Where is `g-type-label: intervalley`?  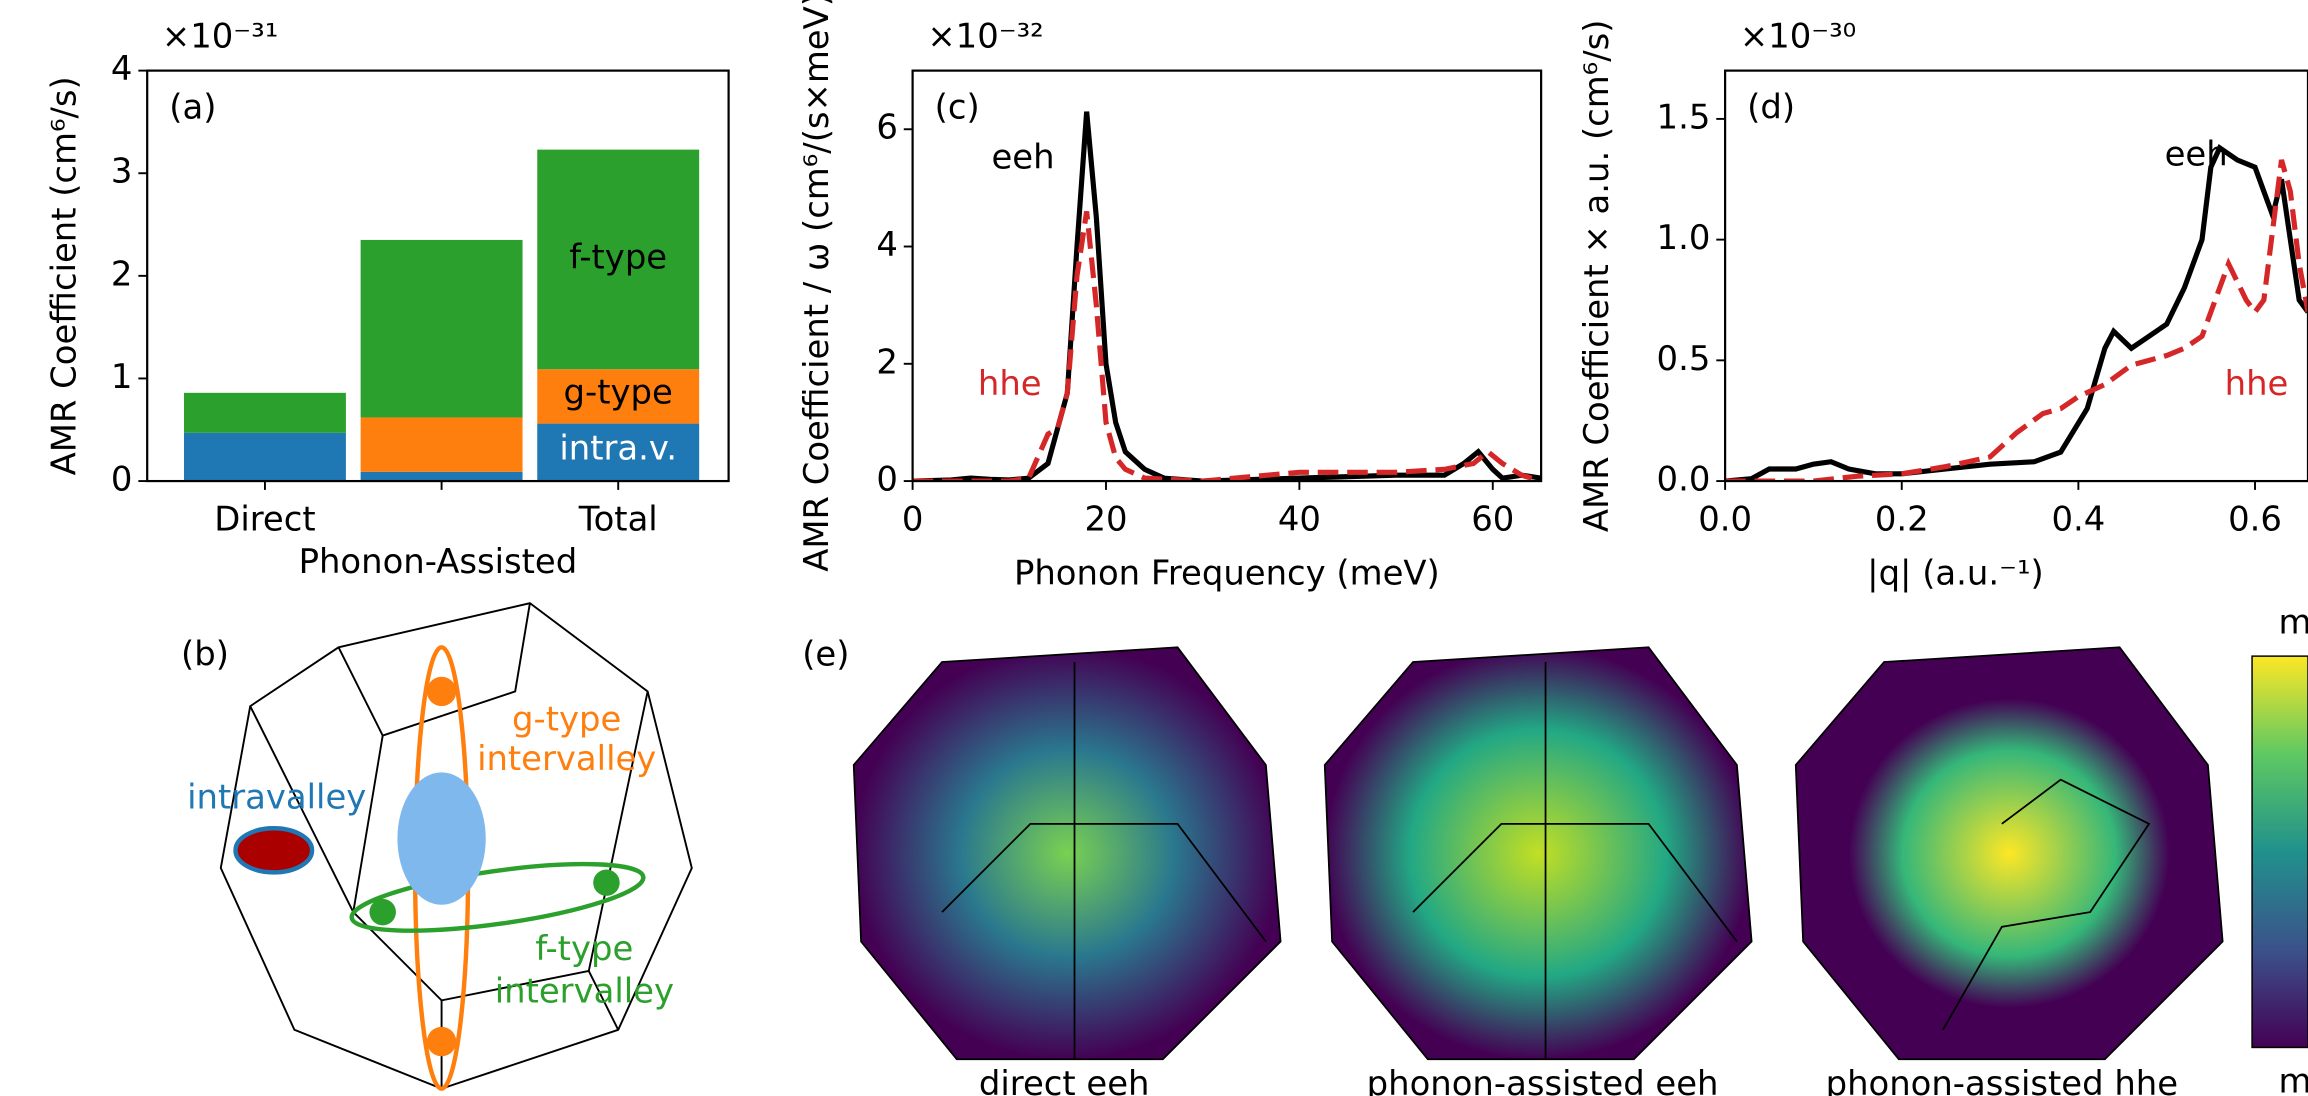
g-type-label: intervalley is located at coordinates (566, 758).